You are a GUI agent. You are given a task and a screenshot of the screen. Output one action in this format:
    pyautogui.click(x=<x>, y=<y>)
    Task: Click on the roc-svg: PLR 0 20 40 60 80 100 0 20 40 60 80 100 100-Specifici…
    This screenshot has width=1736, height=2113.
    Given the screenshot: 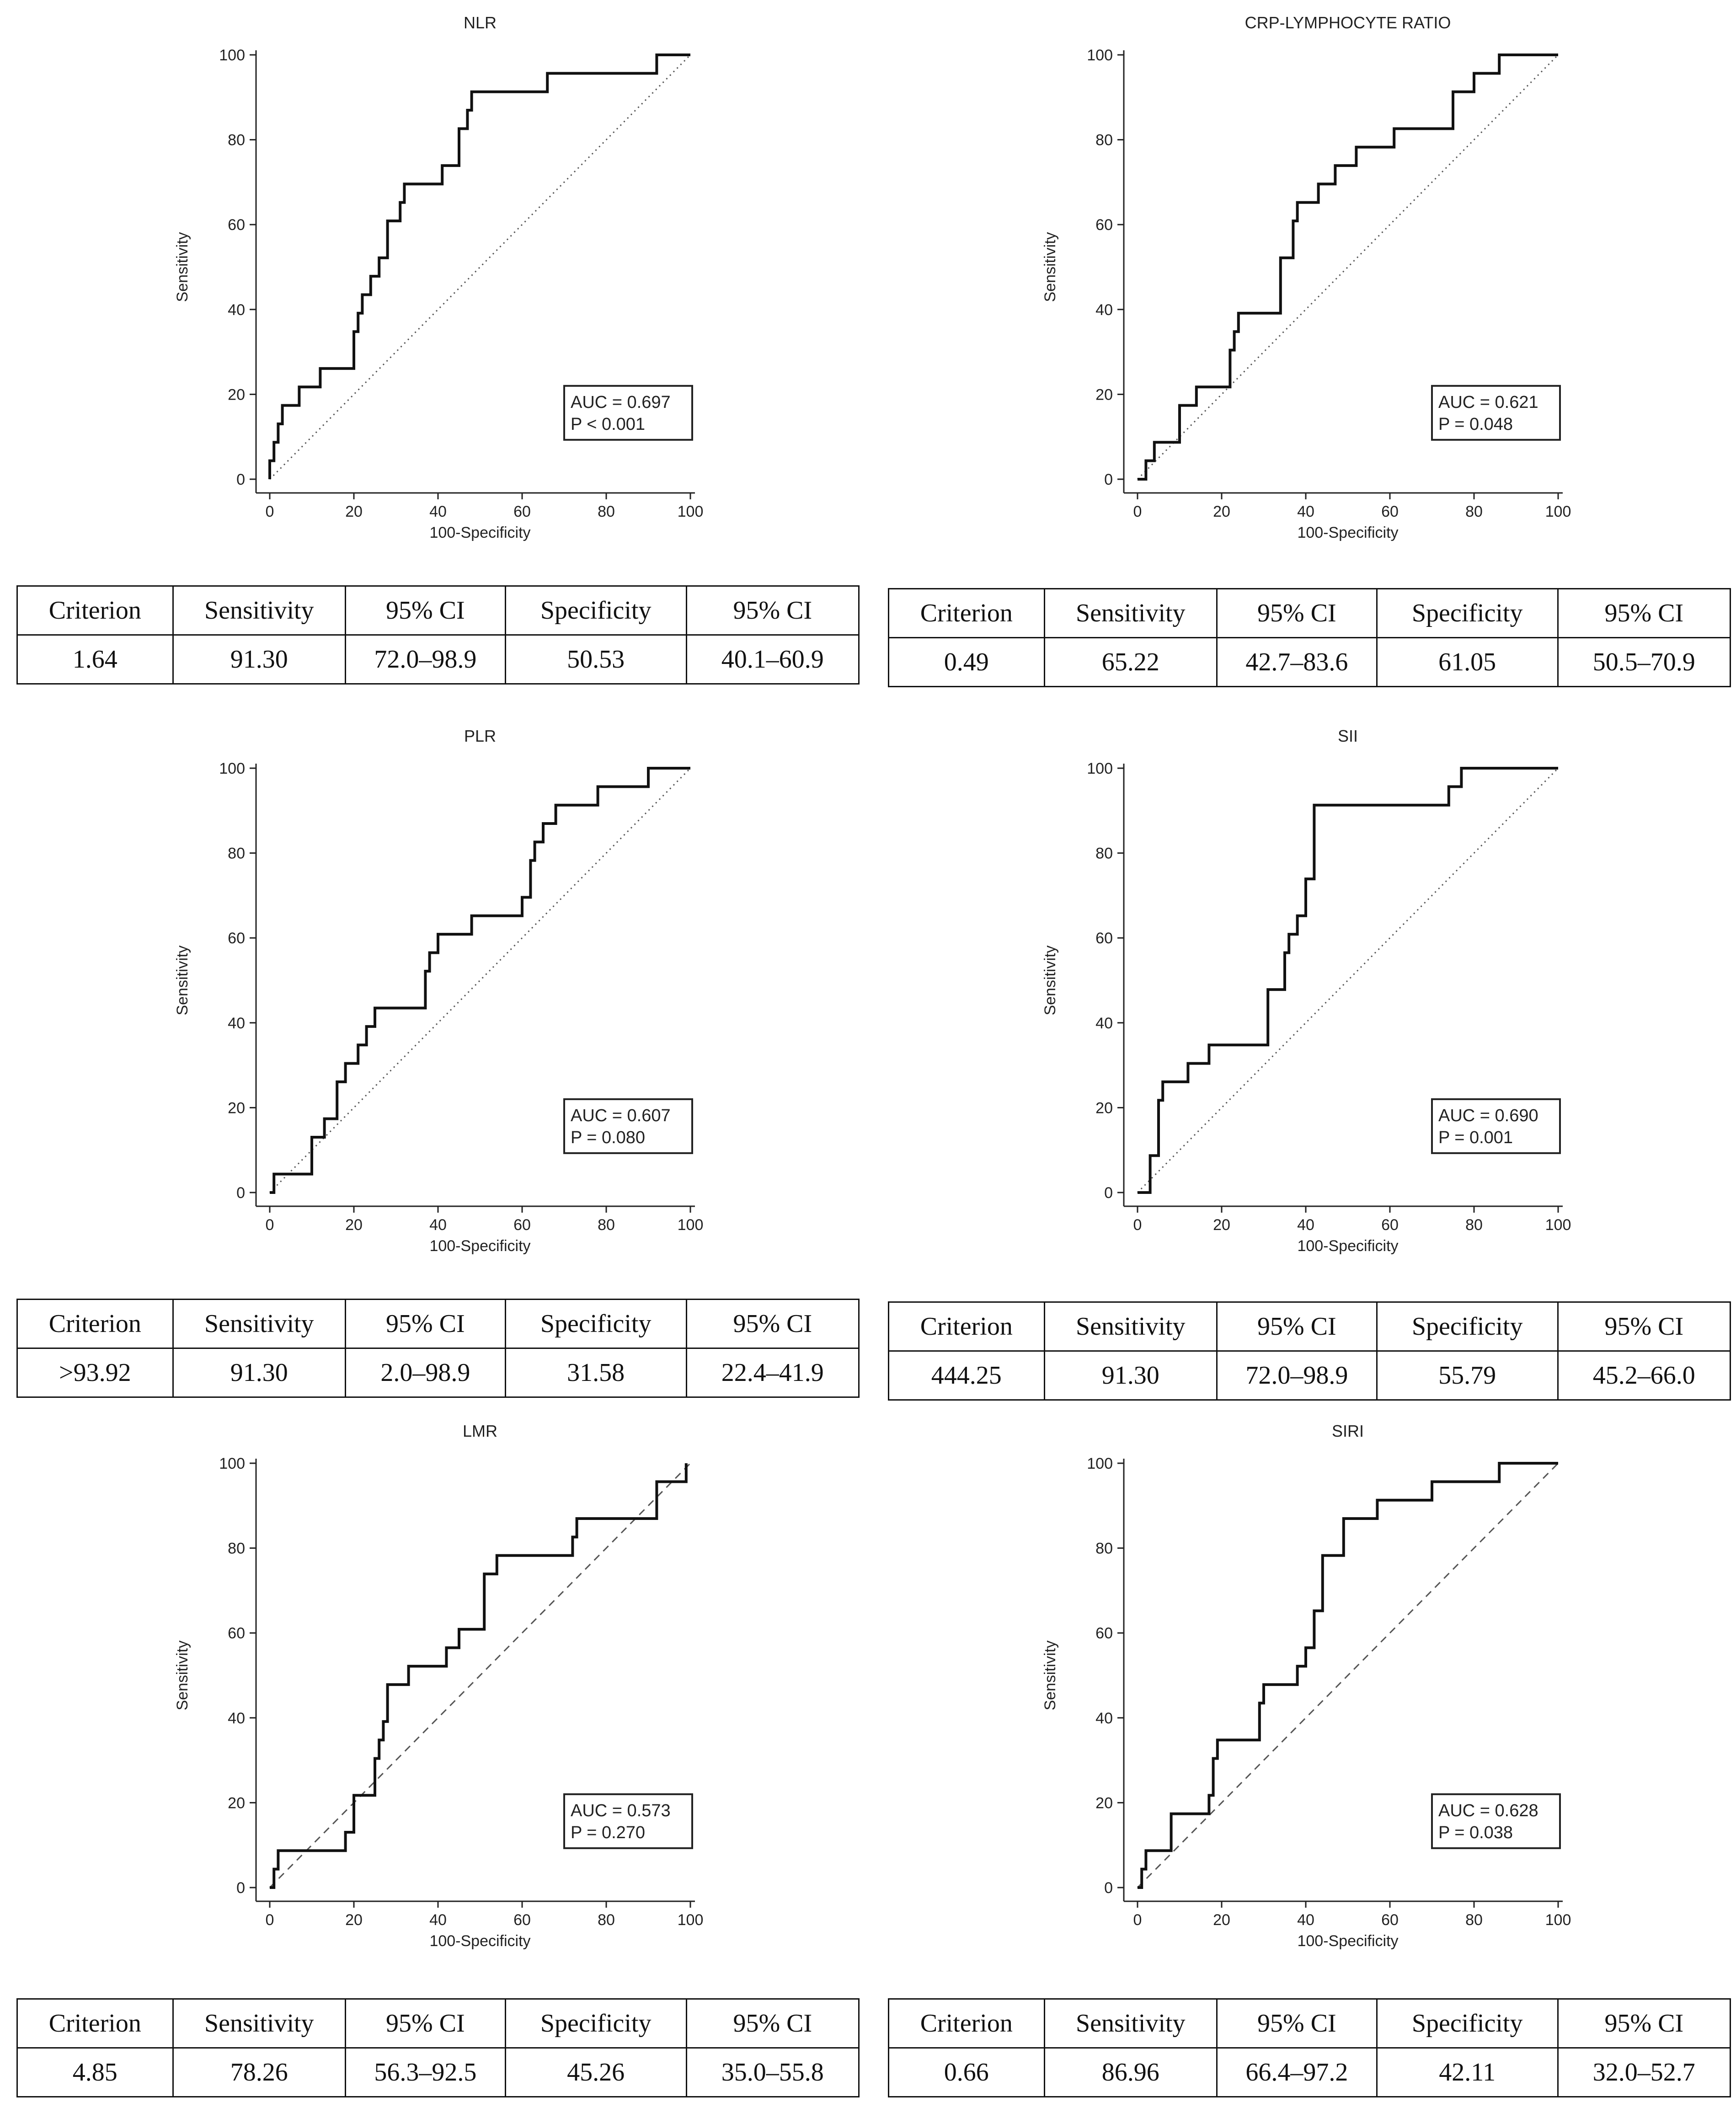 What is the action you would take?
    pyautogui.click(x=439, y=991)
    